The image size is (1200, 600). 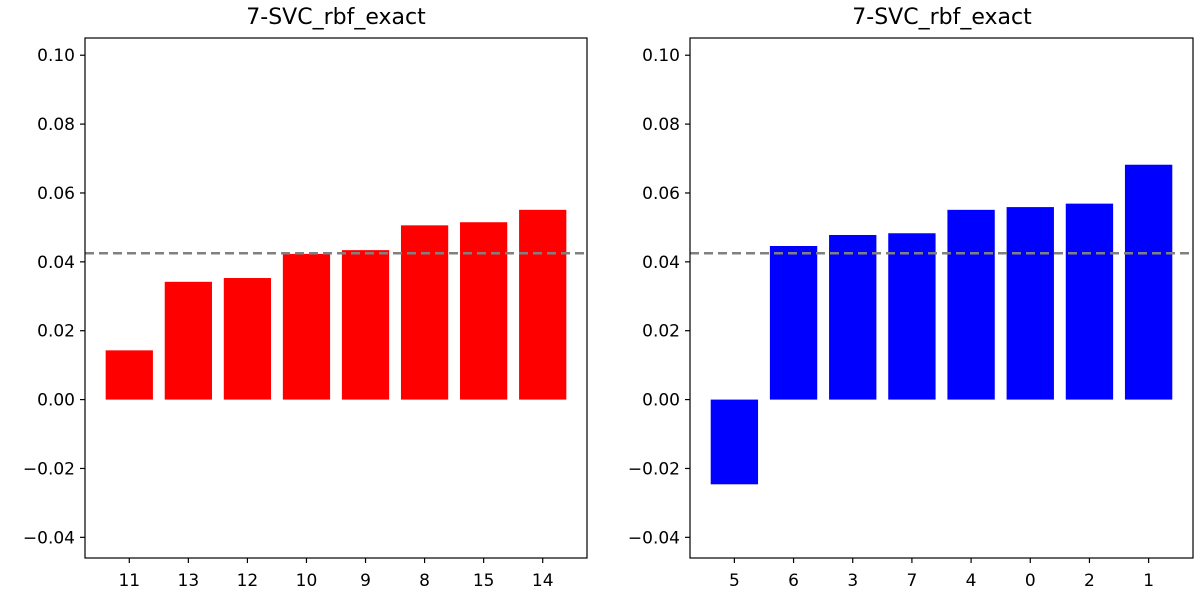 I want to click on right-chart-x-tick-label: 5, so click(x=734, y=581).